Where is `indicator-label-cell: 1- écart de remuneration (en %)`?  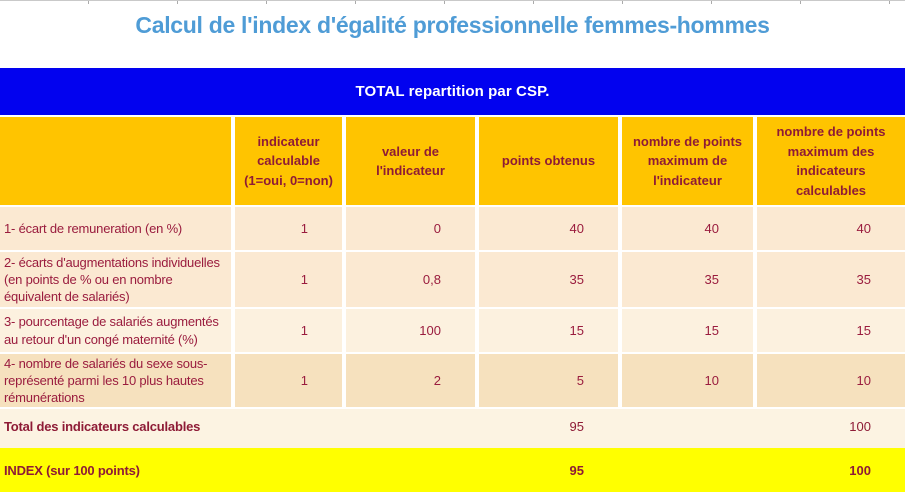
indicator-label-cell: 1- écart de remuneration (en %) is located at coordinates (115, 228).